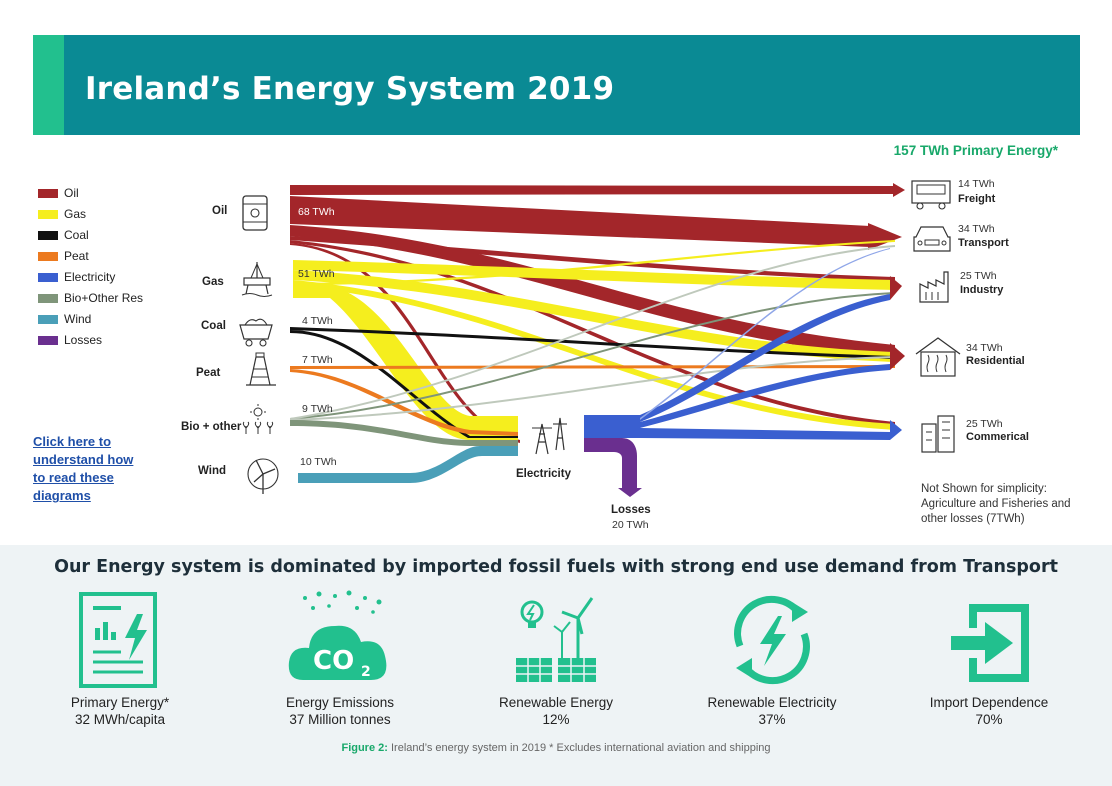 The width and height of the screenshot is (1112, 786). Describe the element at coordinates (938, 434) in the screenshot. I see `office-icon` at that location.